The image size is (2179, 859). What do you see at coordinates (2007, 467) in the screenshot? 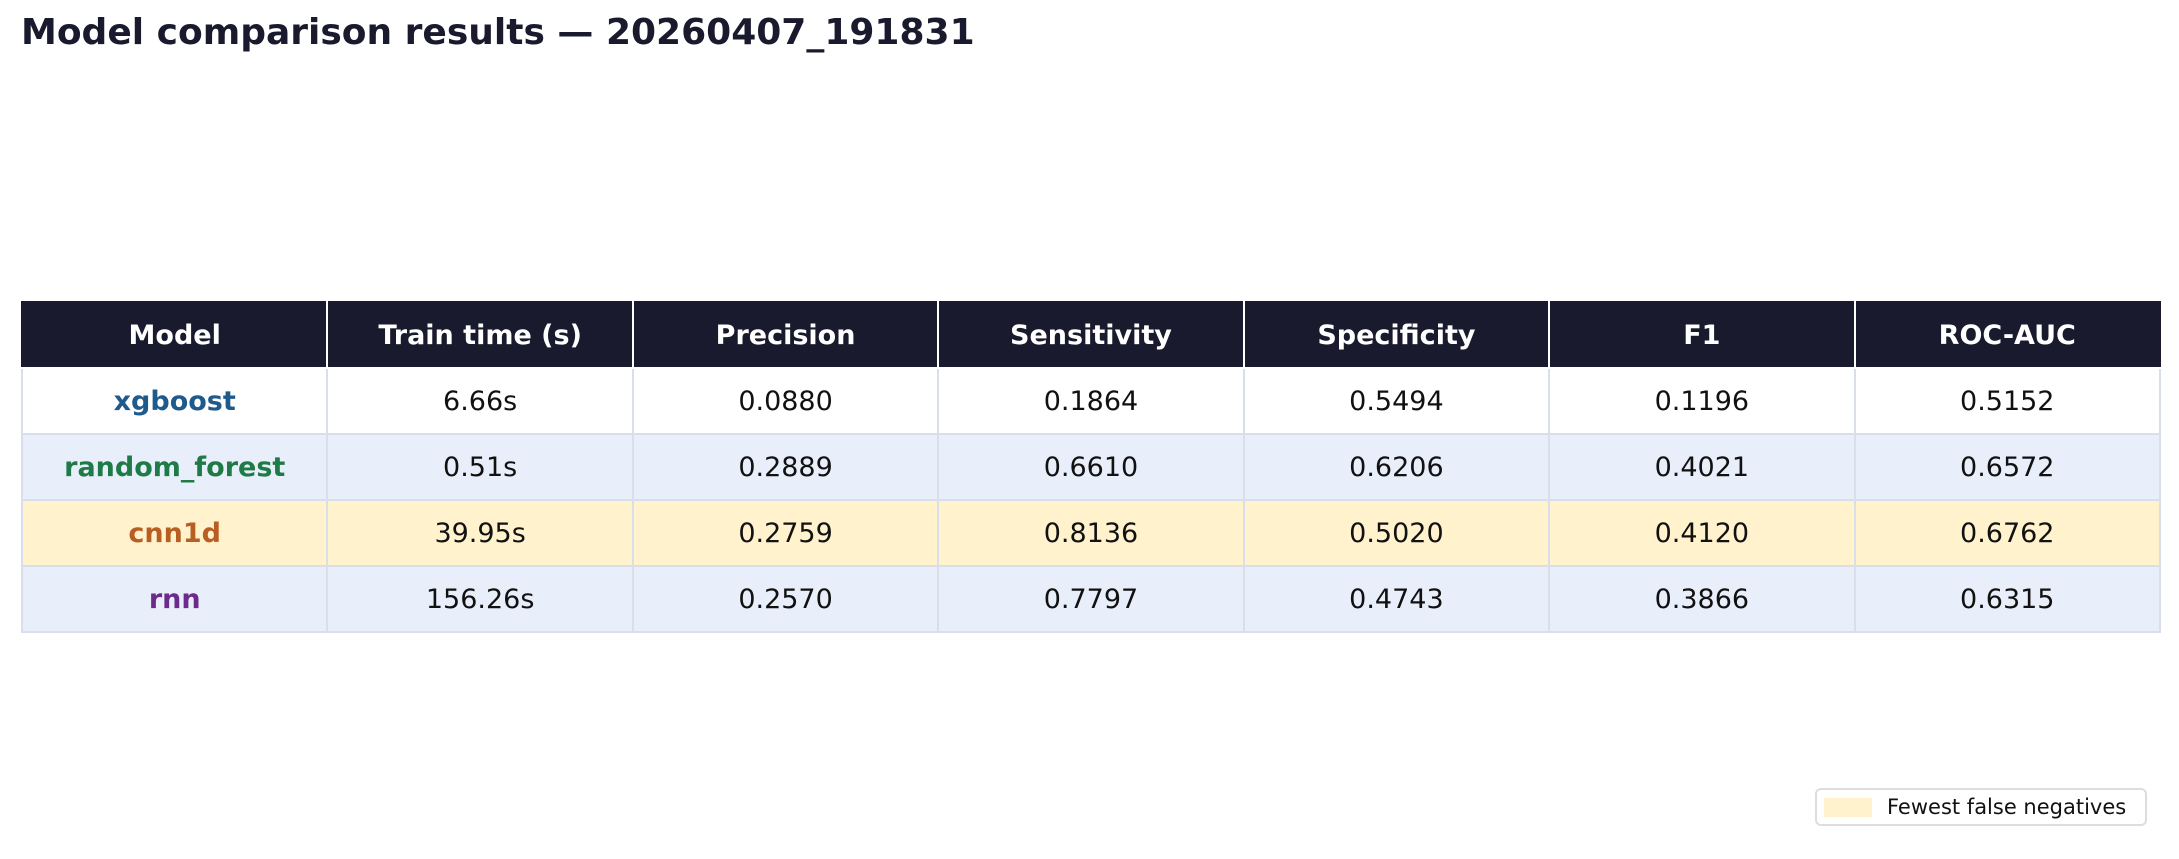
I see `cell: 0.6572` at bounding box center [2007, 467].